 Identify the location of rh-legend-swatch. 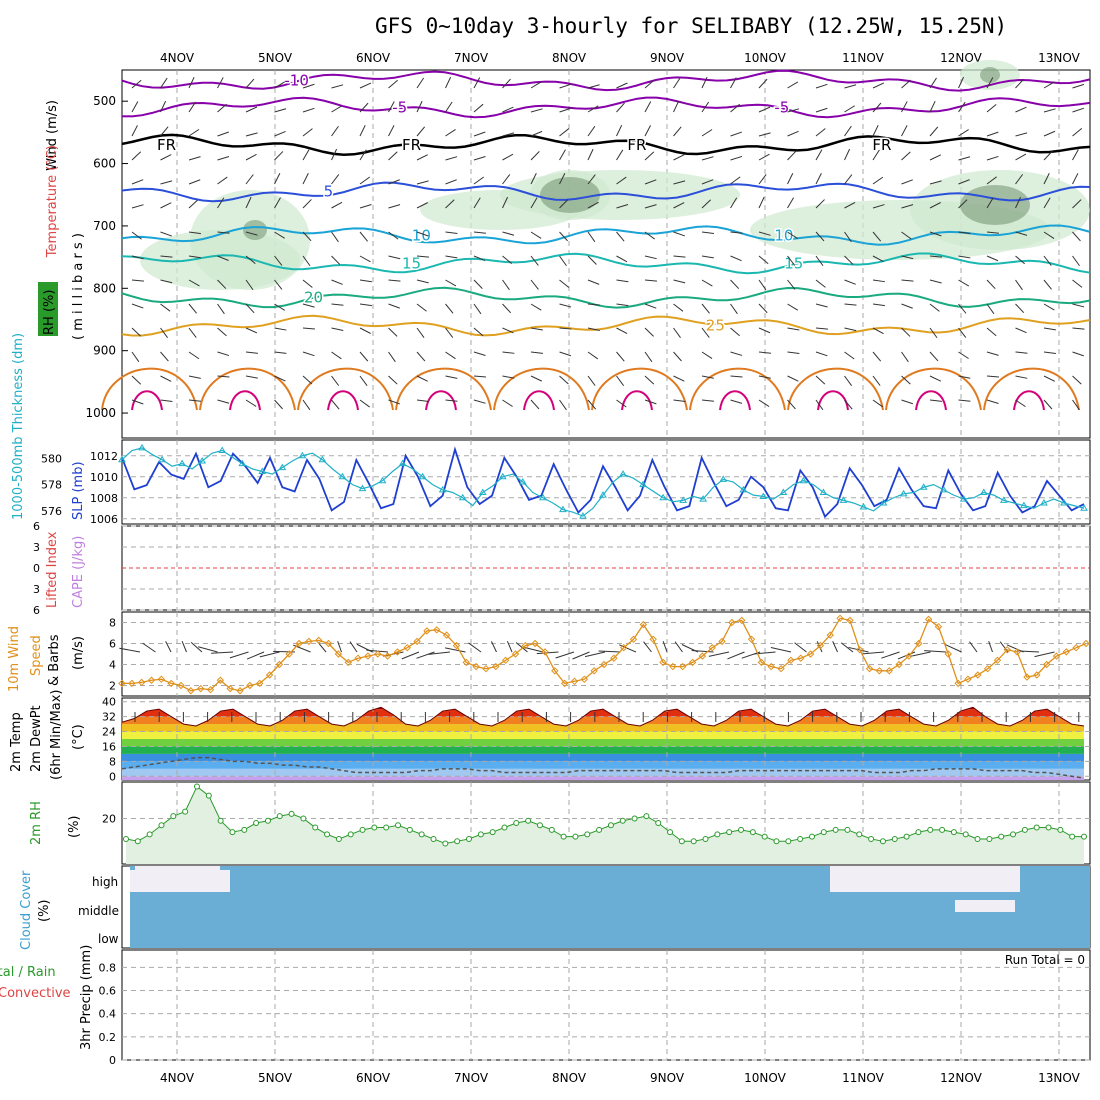
(48, 309).